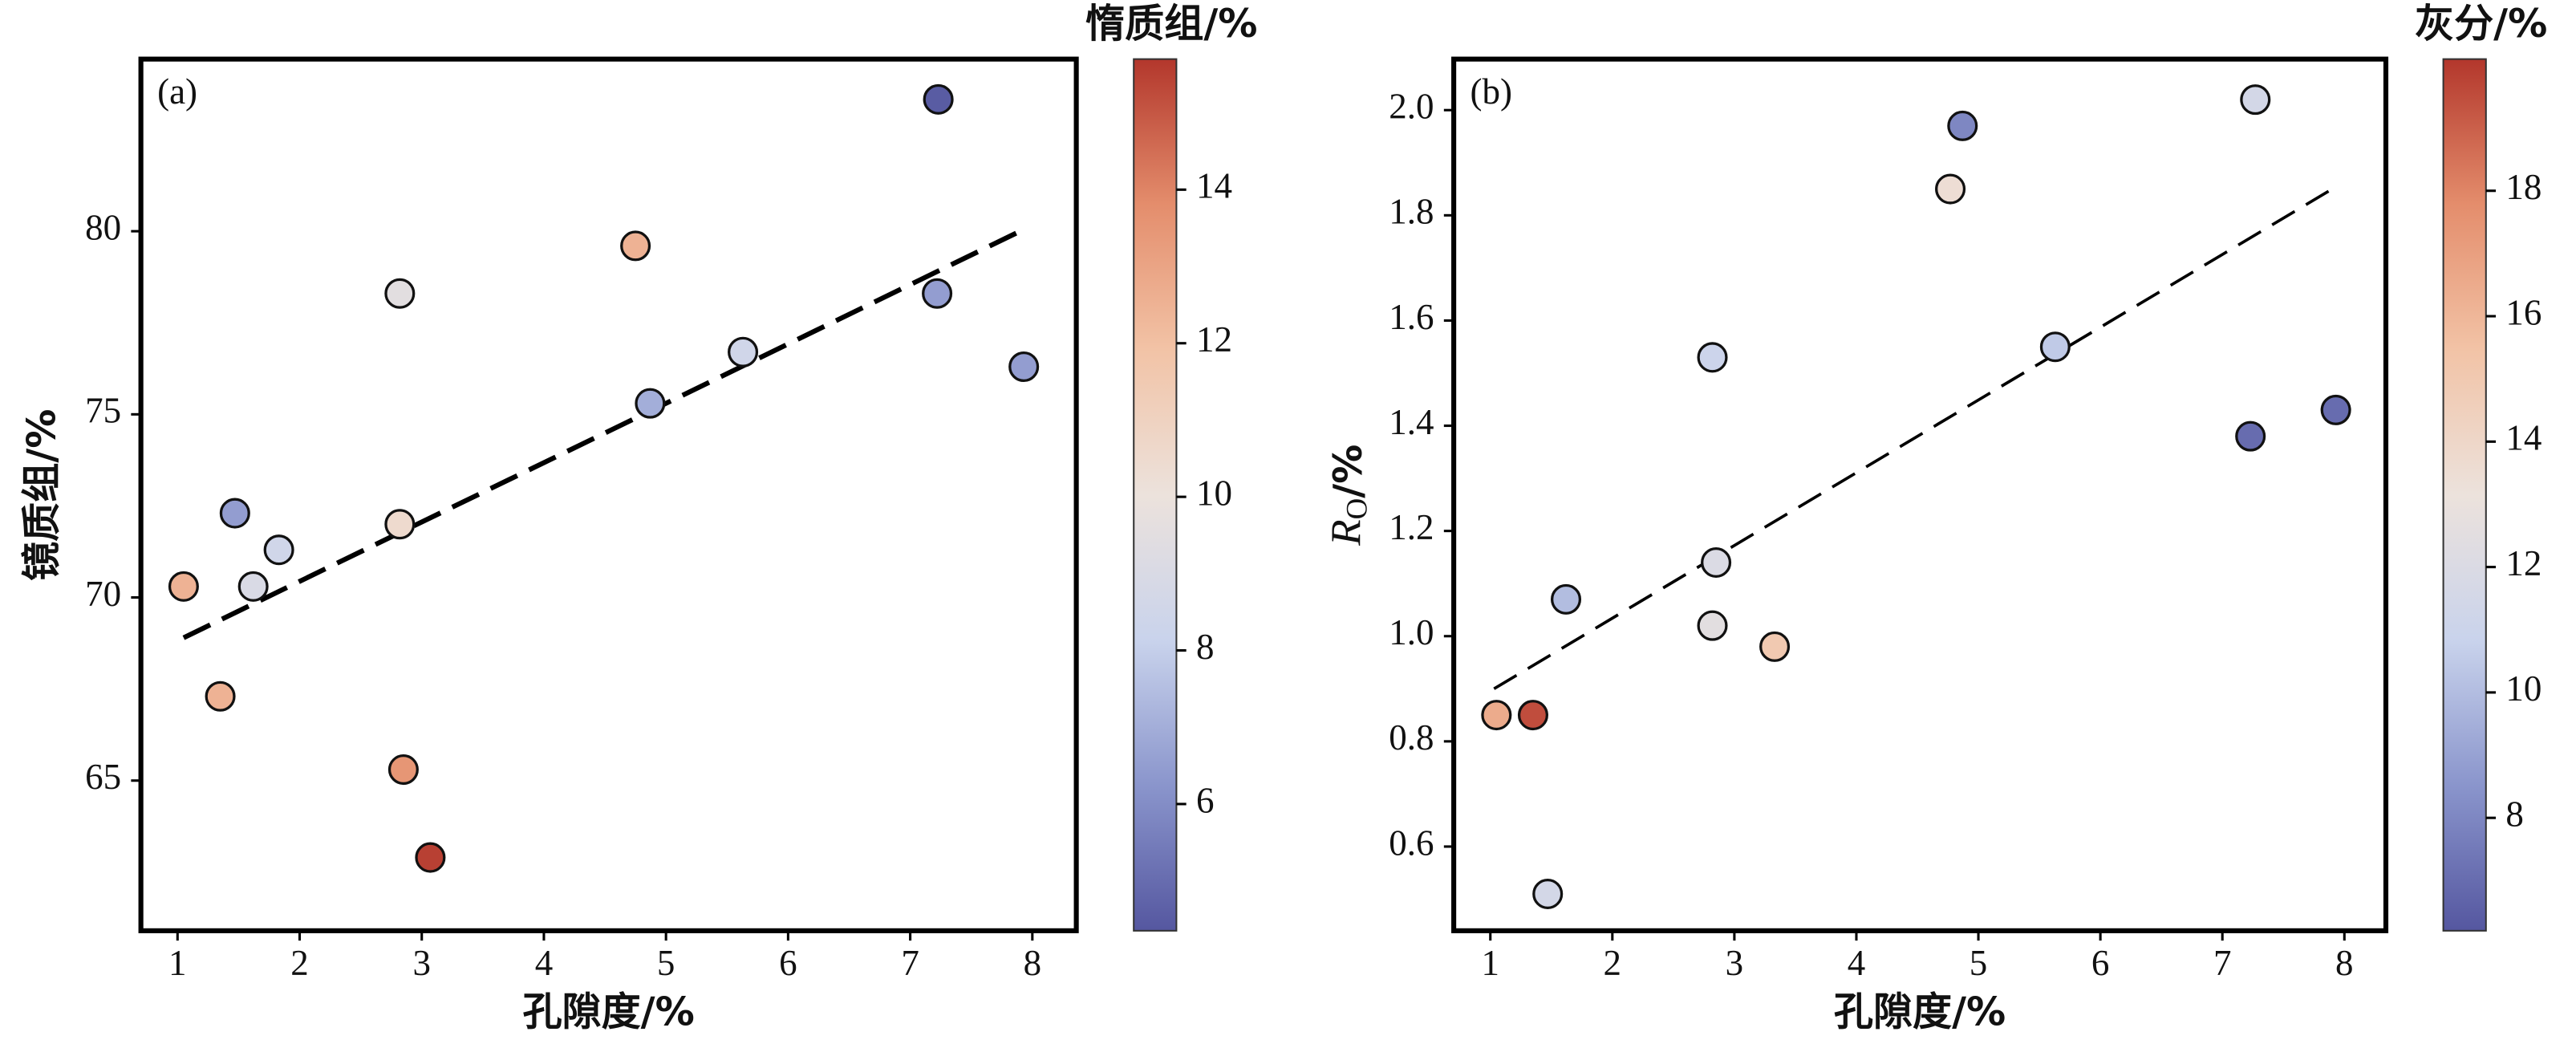 The image size is (2576, 1044). What do you see at coordinates (1411, 107) in the screenshot?
I see `y-tick-label: 2.0` at bounding box center [1411, 107].